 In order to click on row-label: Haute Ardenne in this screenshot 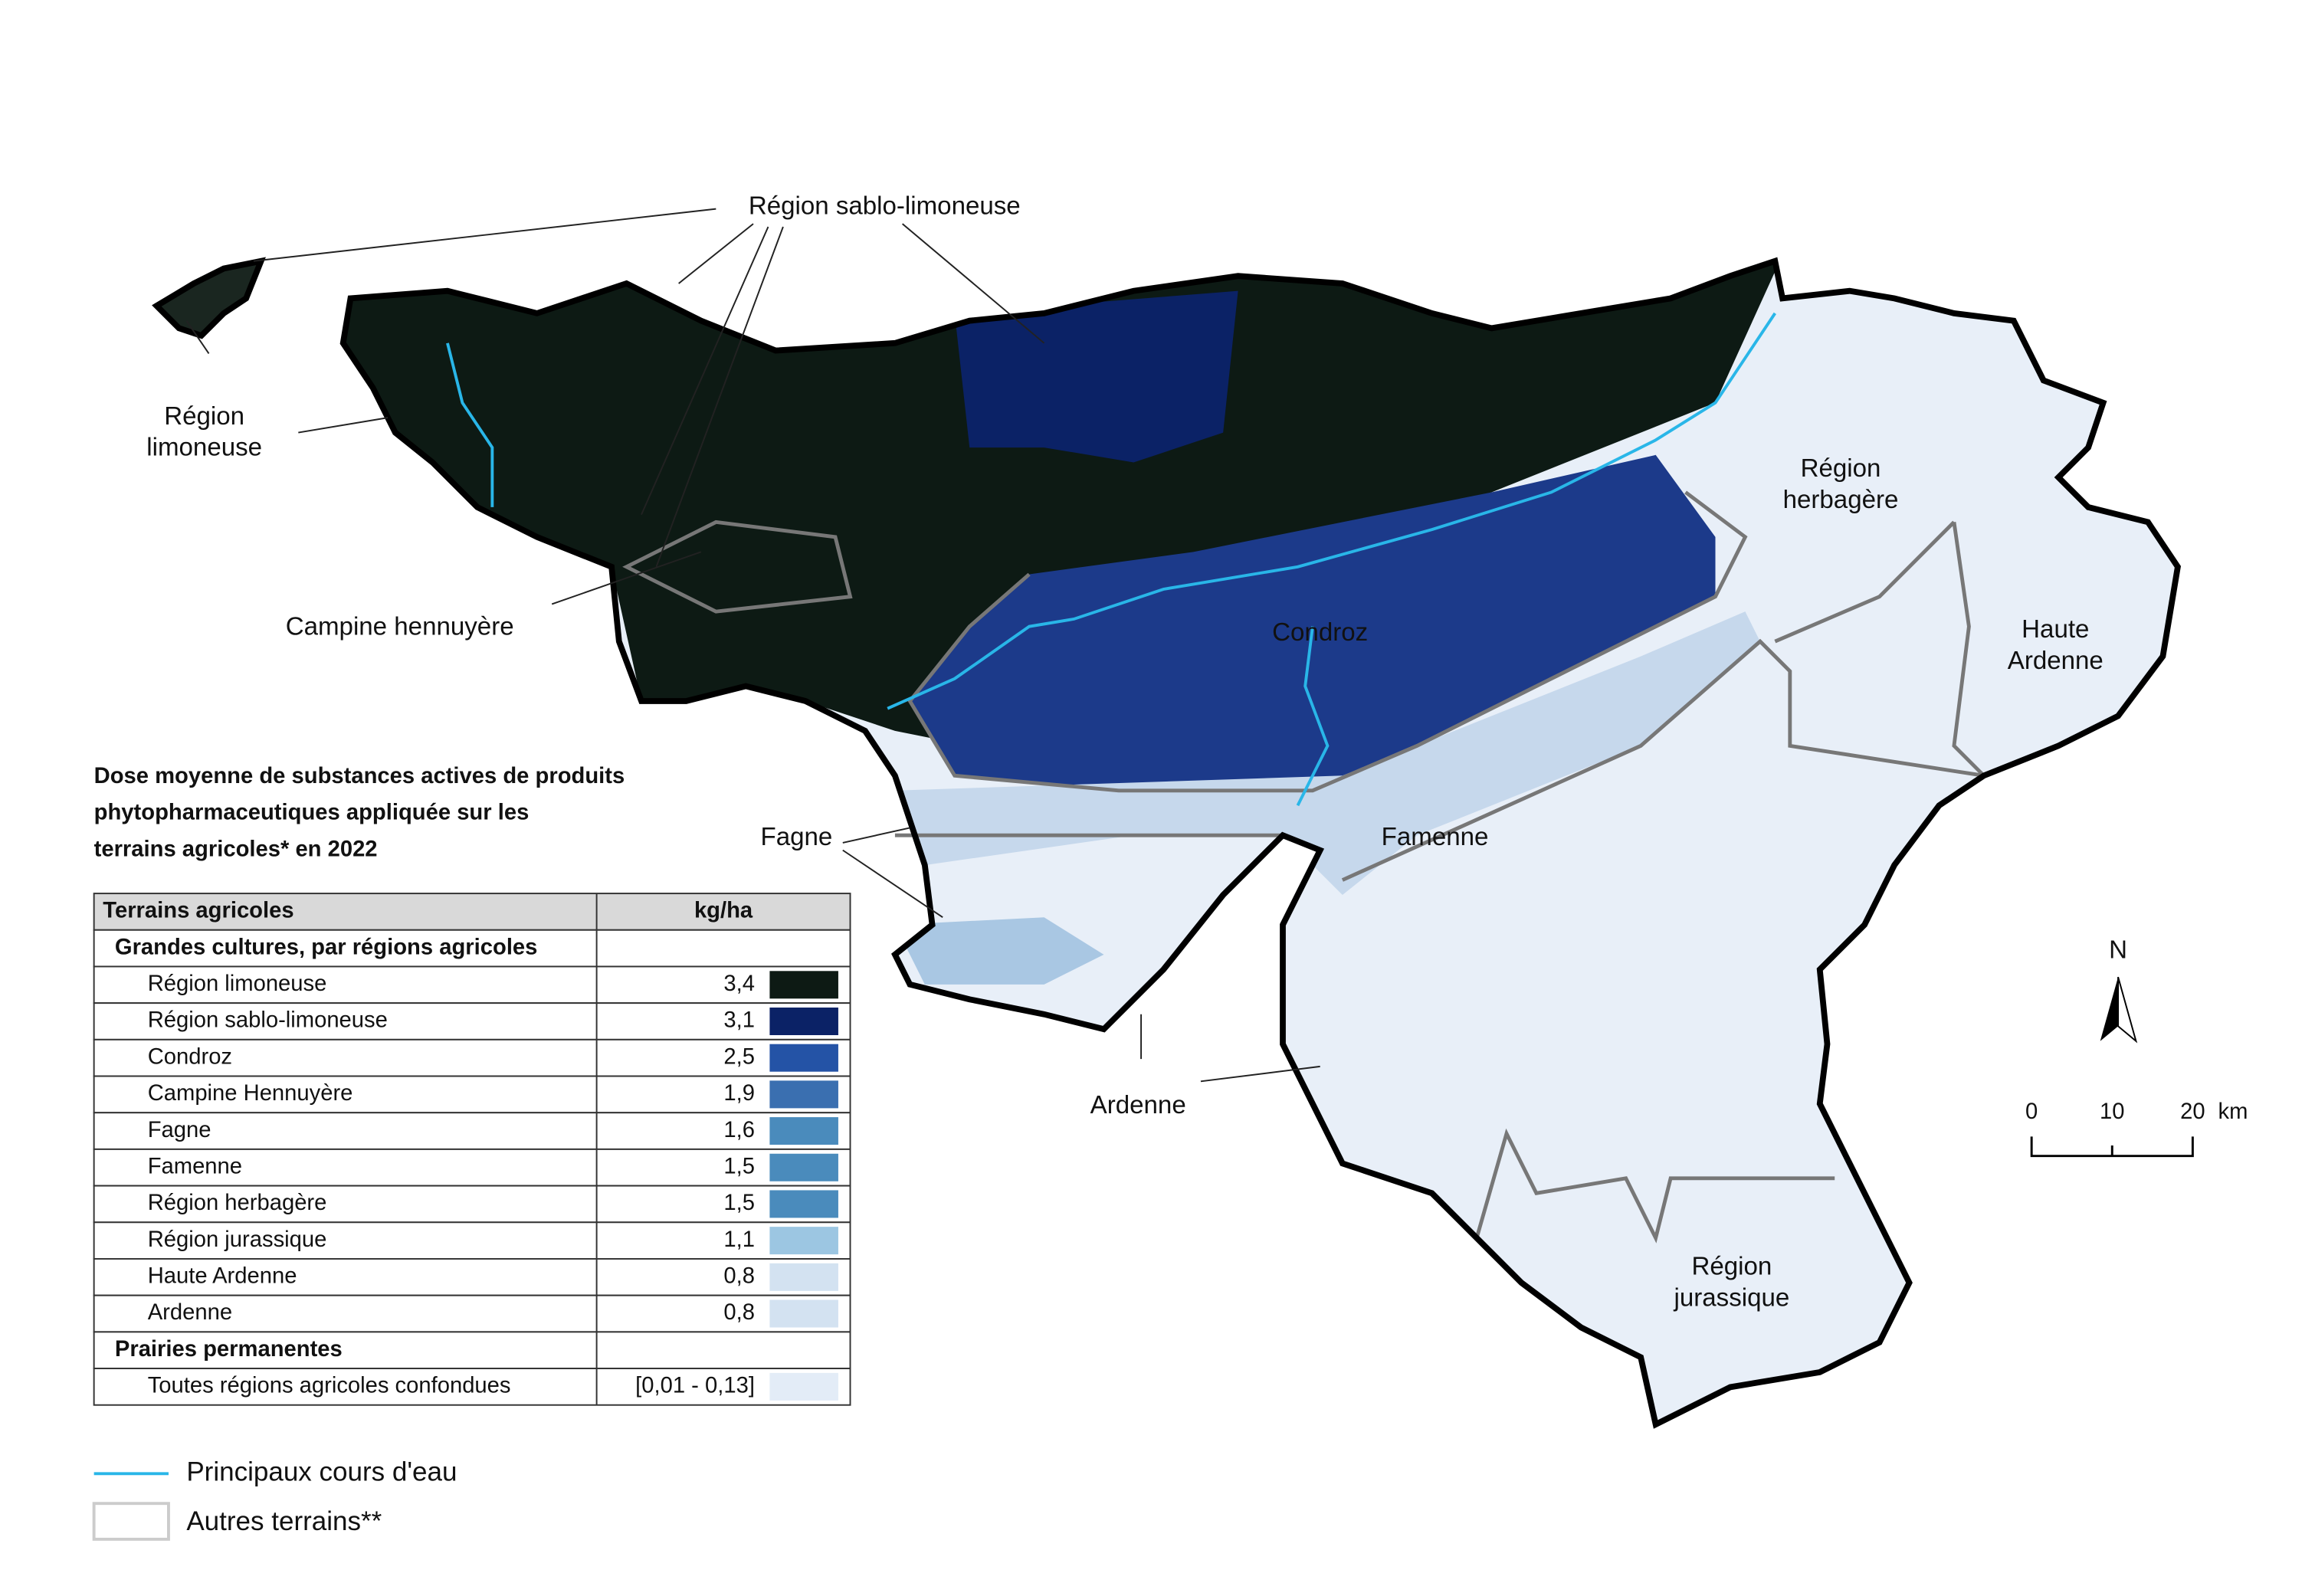, I will do `click(223, 1277)`.